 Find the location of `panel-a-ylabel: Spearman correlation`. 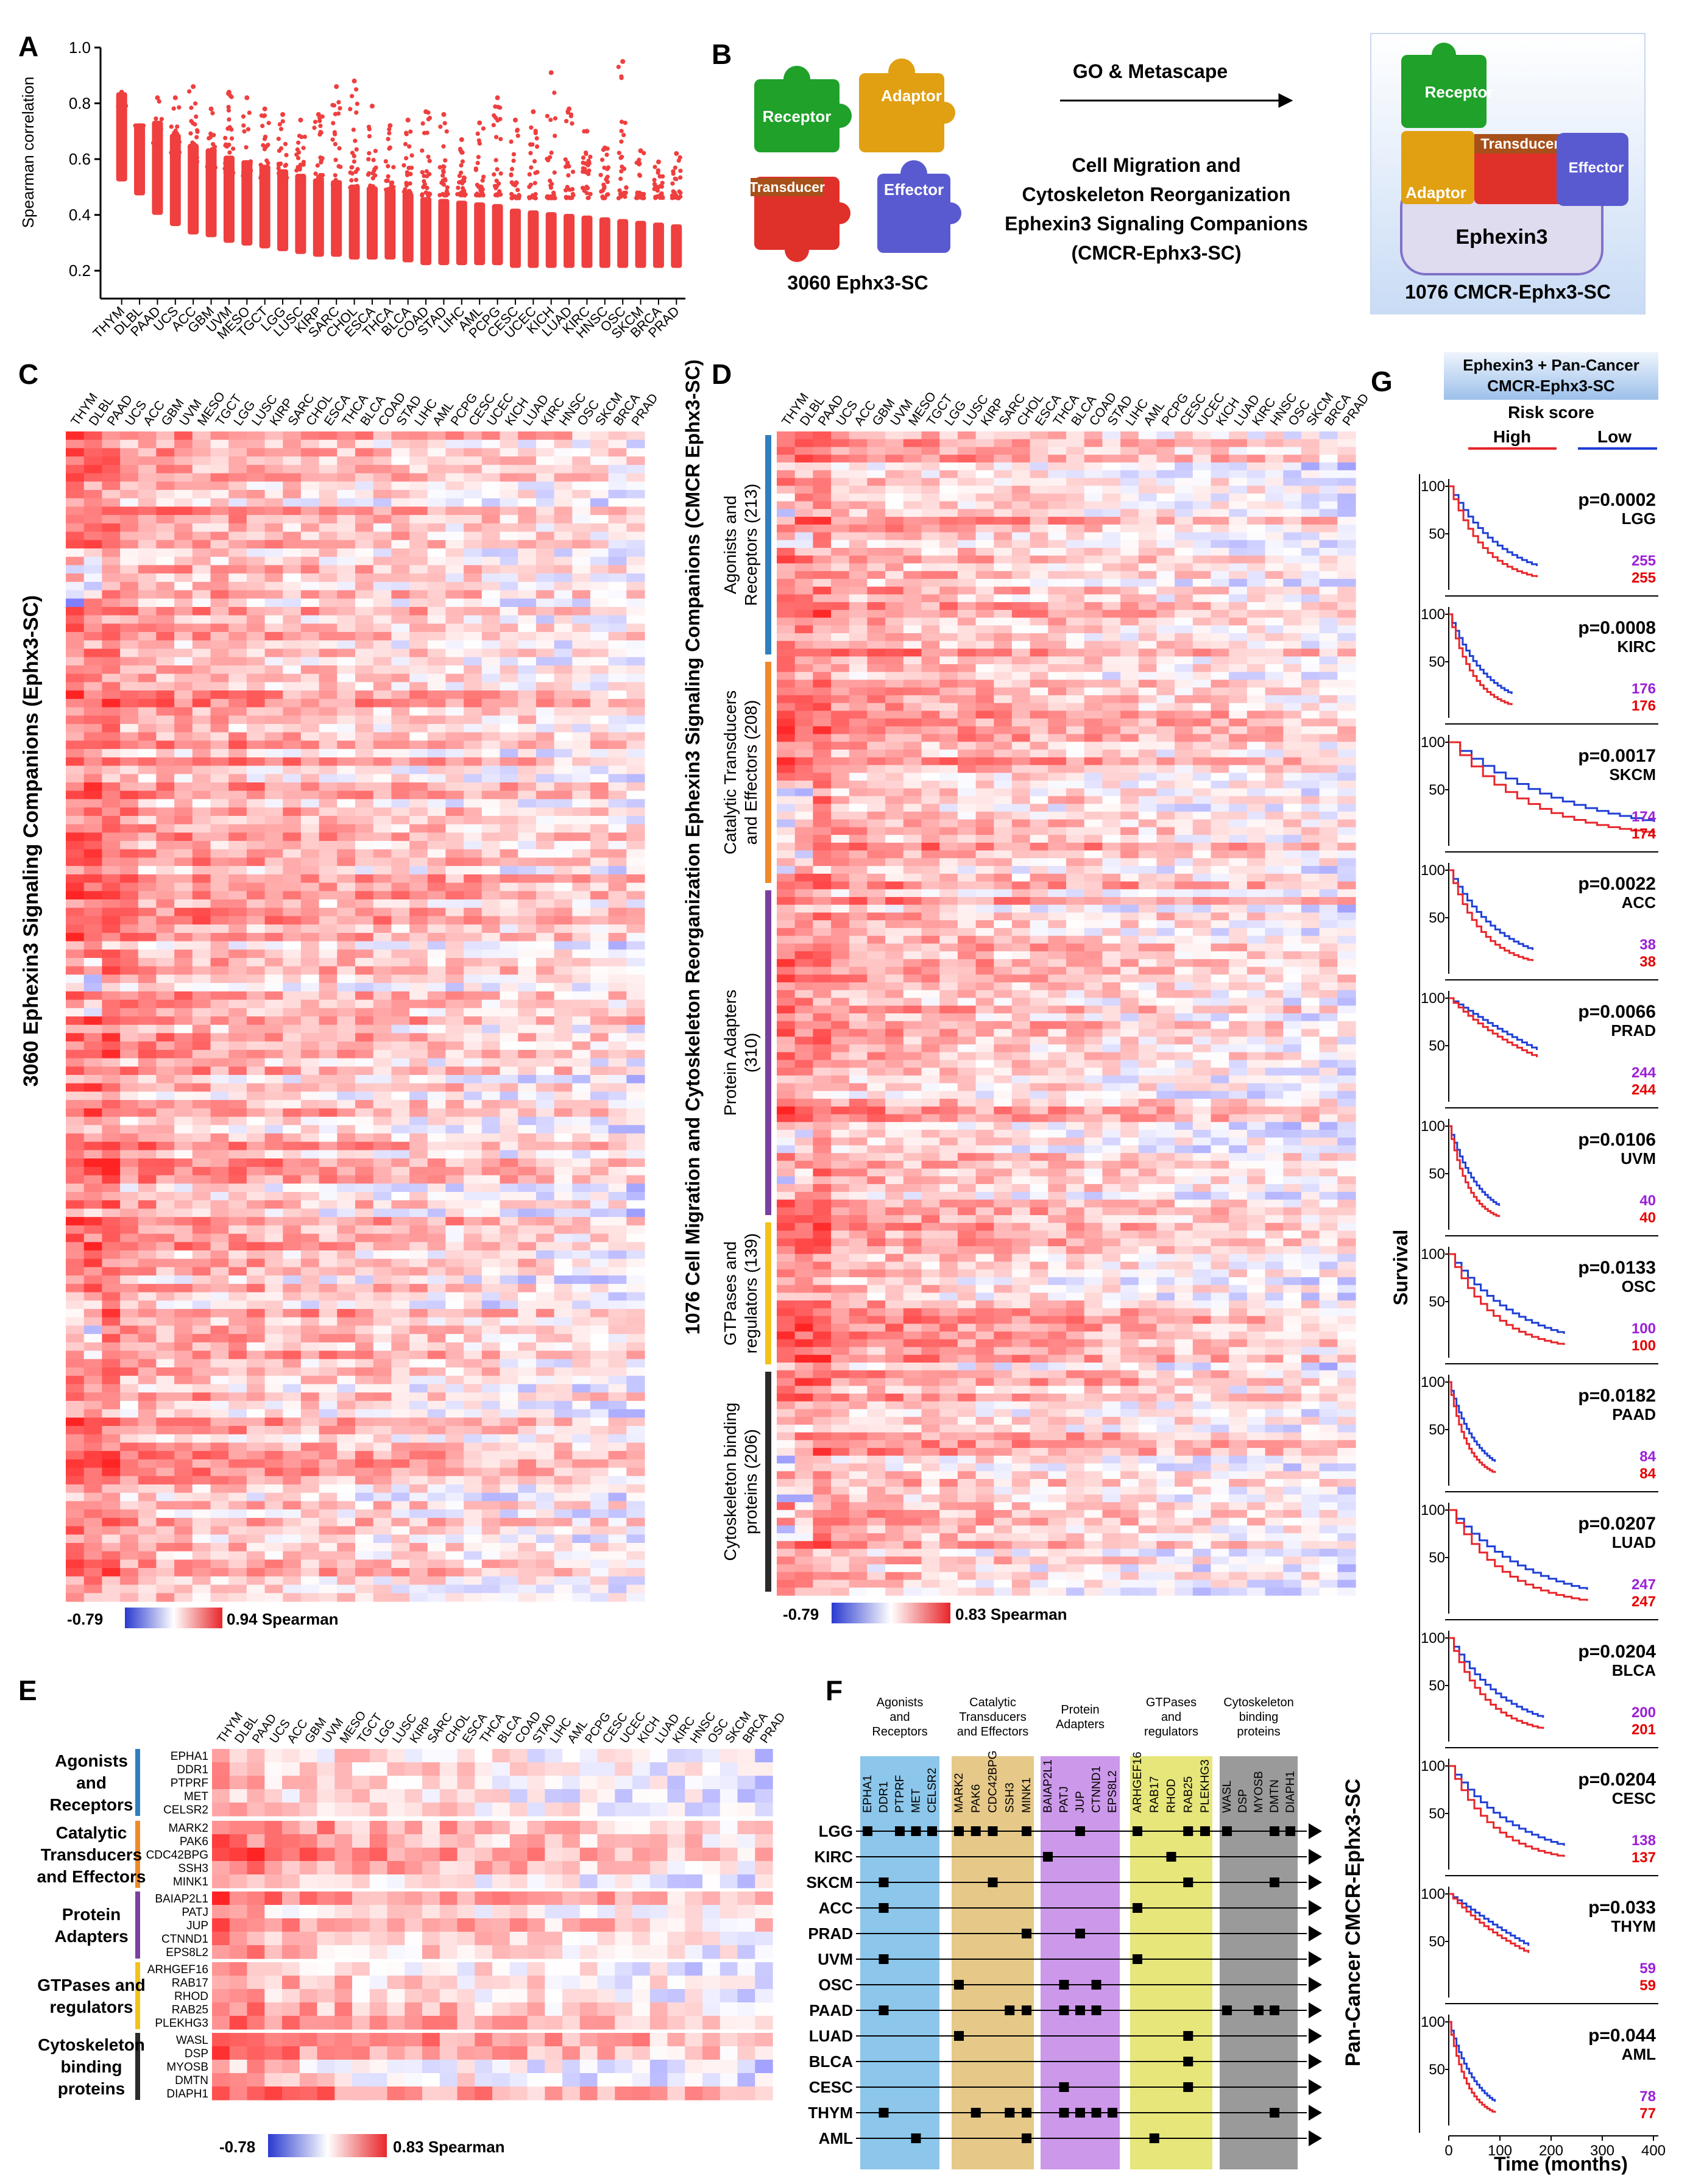

panel-a-ylabel: Spearman correlation is located at coordinates (28, 153).